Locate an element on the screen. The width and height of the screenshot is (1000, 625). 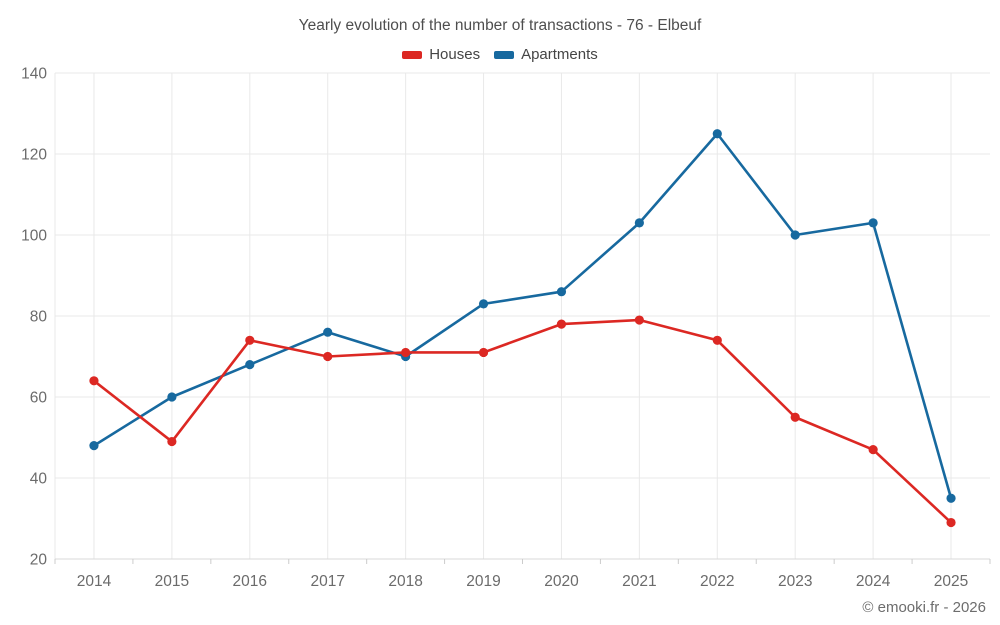
svg-text: 2014 is located at coordinates (94, 581).